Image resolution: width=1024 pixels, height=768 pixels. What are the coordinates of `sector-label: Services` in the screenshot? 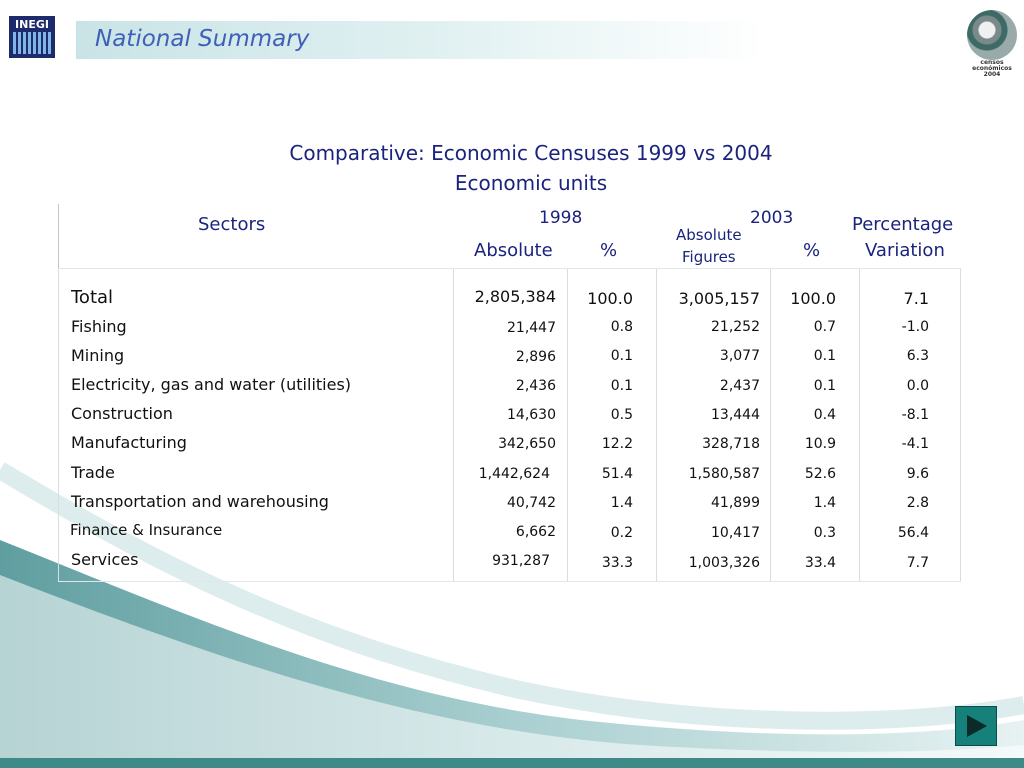 It's located at (105, 559).